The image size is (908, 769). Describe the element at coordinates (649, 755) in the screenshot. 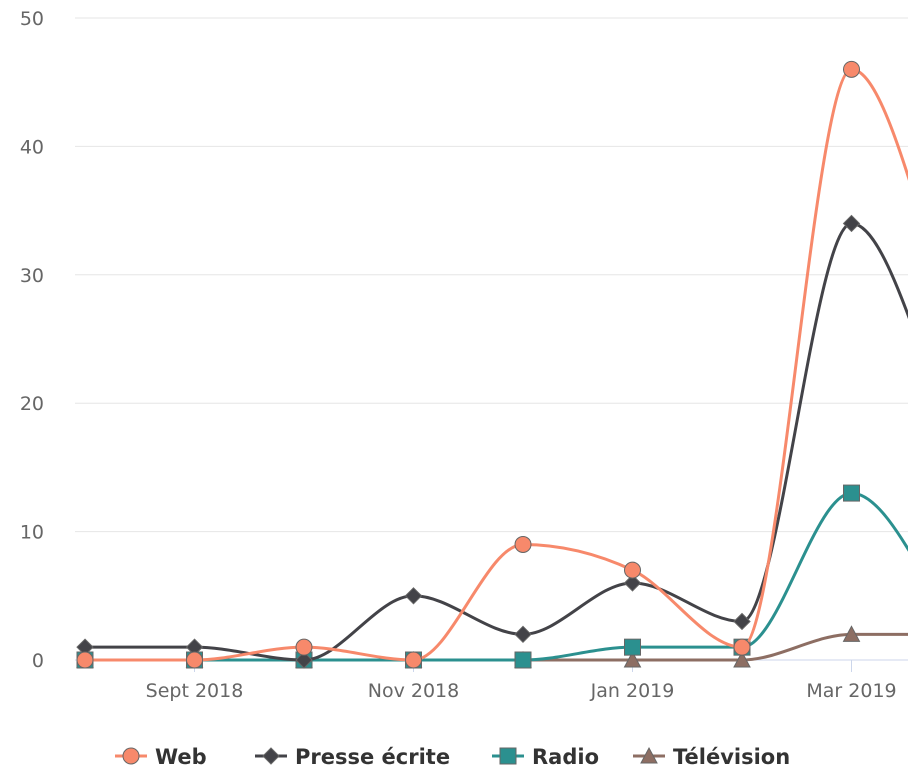

I see `legend-symbol-television` at that location.